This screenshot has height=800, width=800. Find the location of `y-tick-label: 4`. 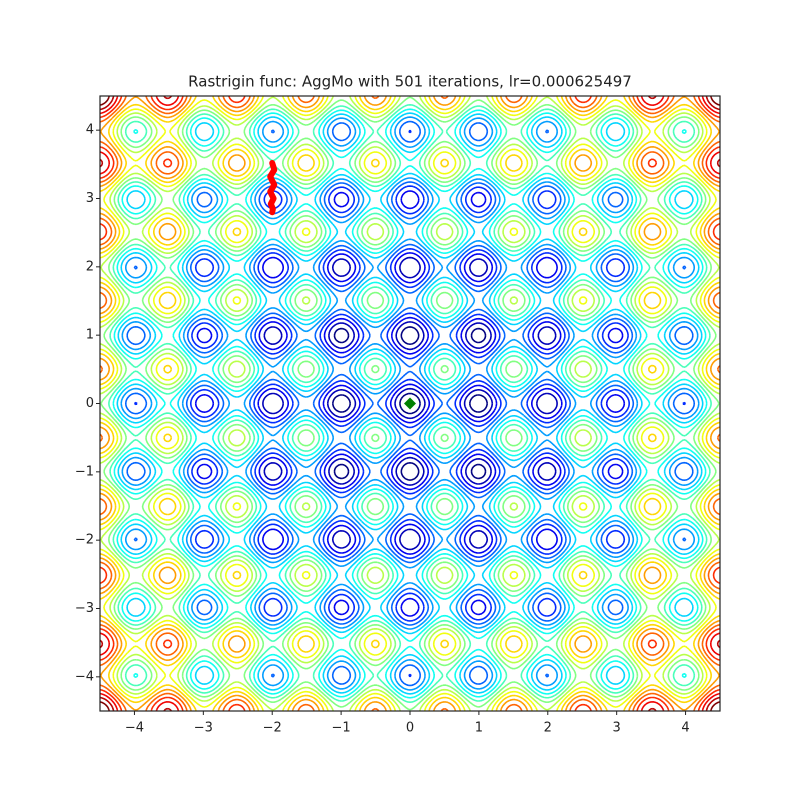

y-tick-label: 4 is located at coordinates (90, 130).